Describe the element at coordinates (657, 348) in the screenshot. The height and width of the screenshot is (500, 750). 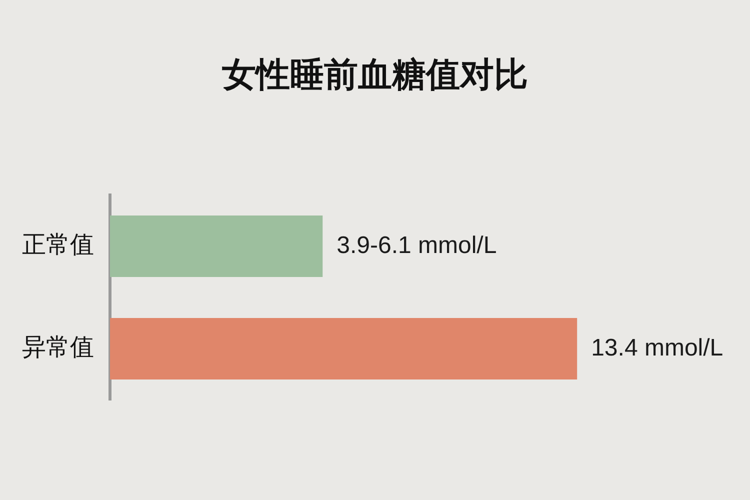
I see `data-label: 13.4 mmol/L` at that location.